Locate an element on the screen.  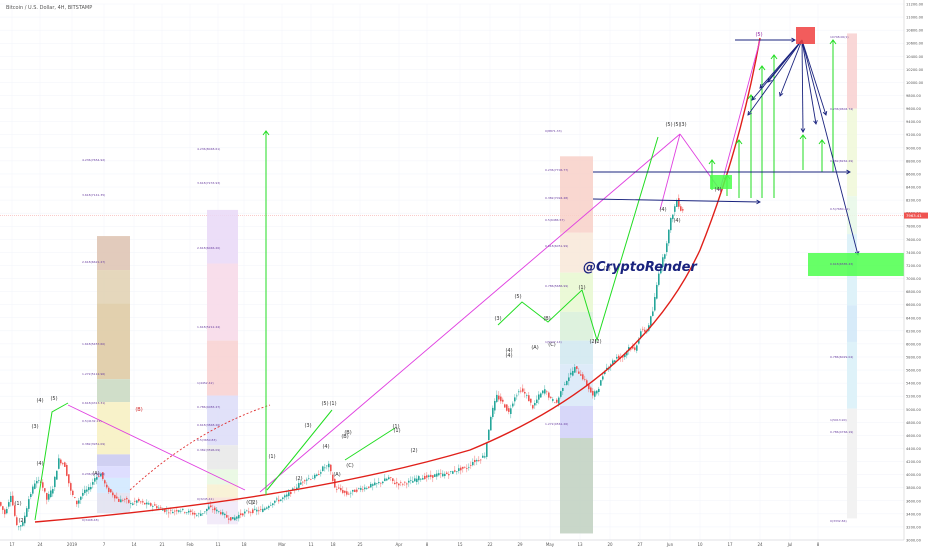
fib-level-label: 0(3245.41) is located at coordinates (205, 499).